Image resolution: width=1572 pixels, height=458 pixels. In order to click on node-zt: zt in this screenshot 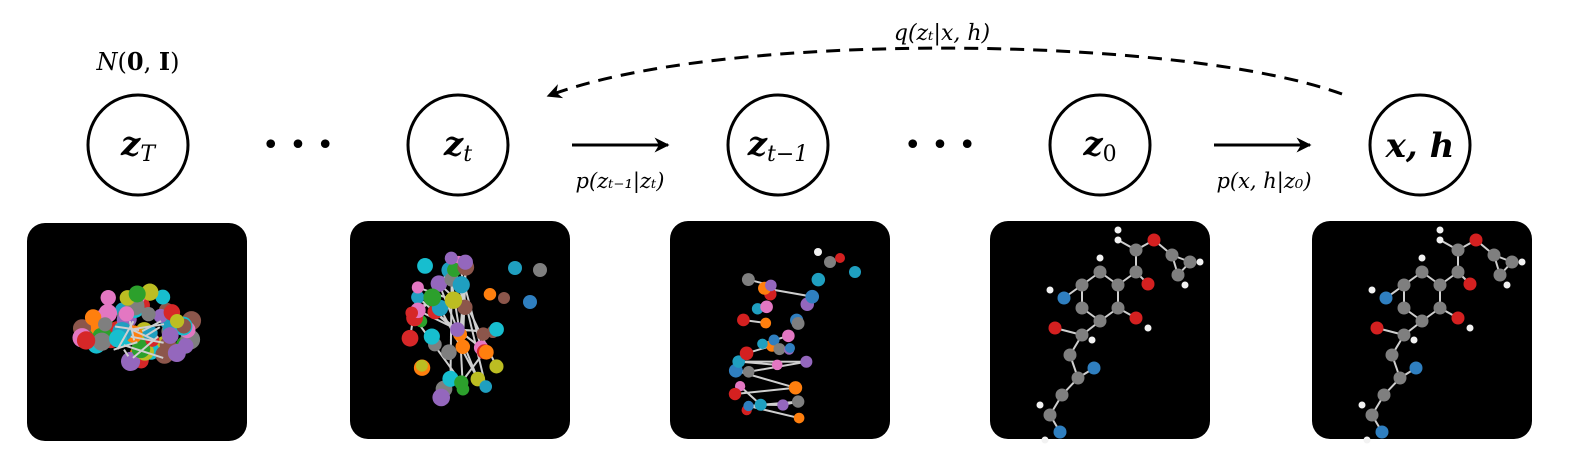, I will do `click(458, 145)`.